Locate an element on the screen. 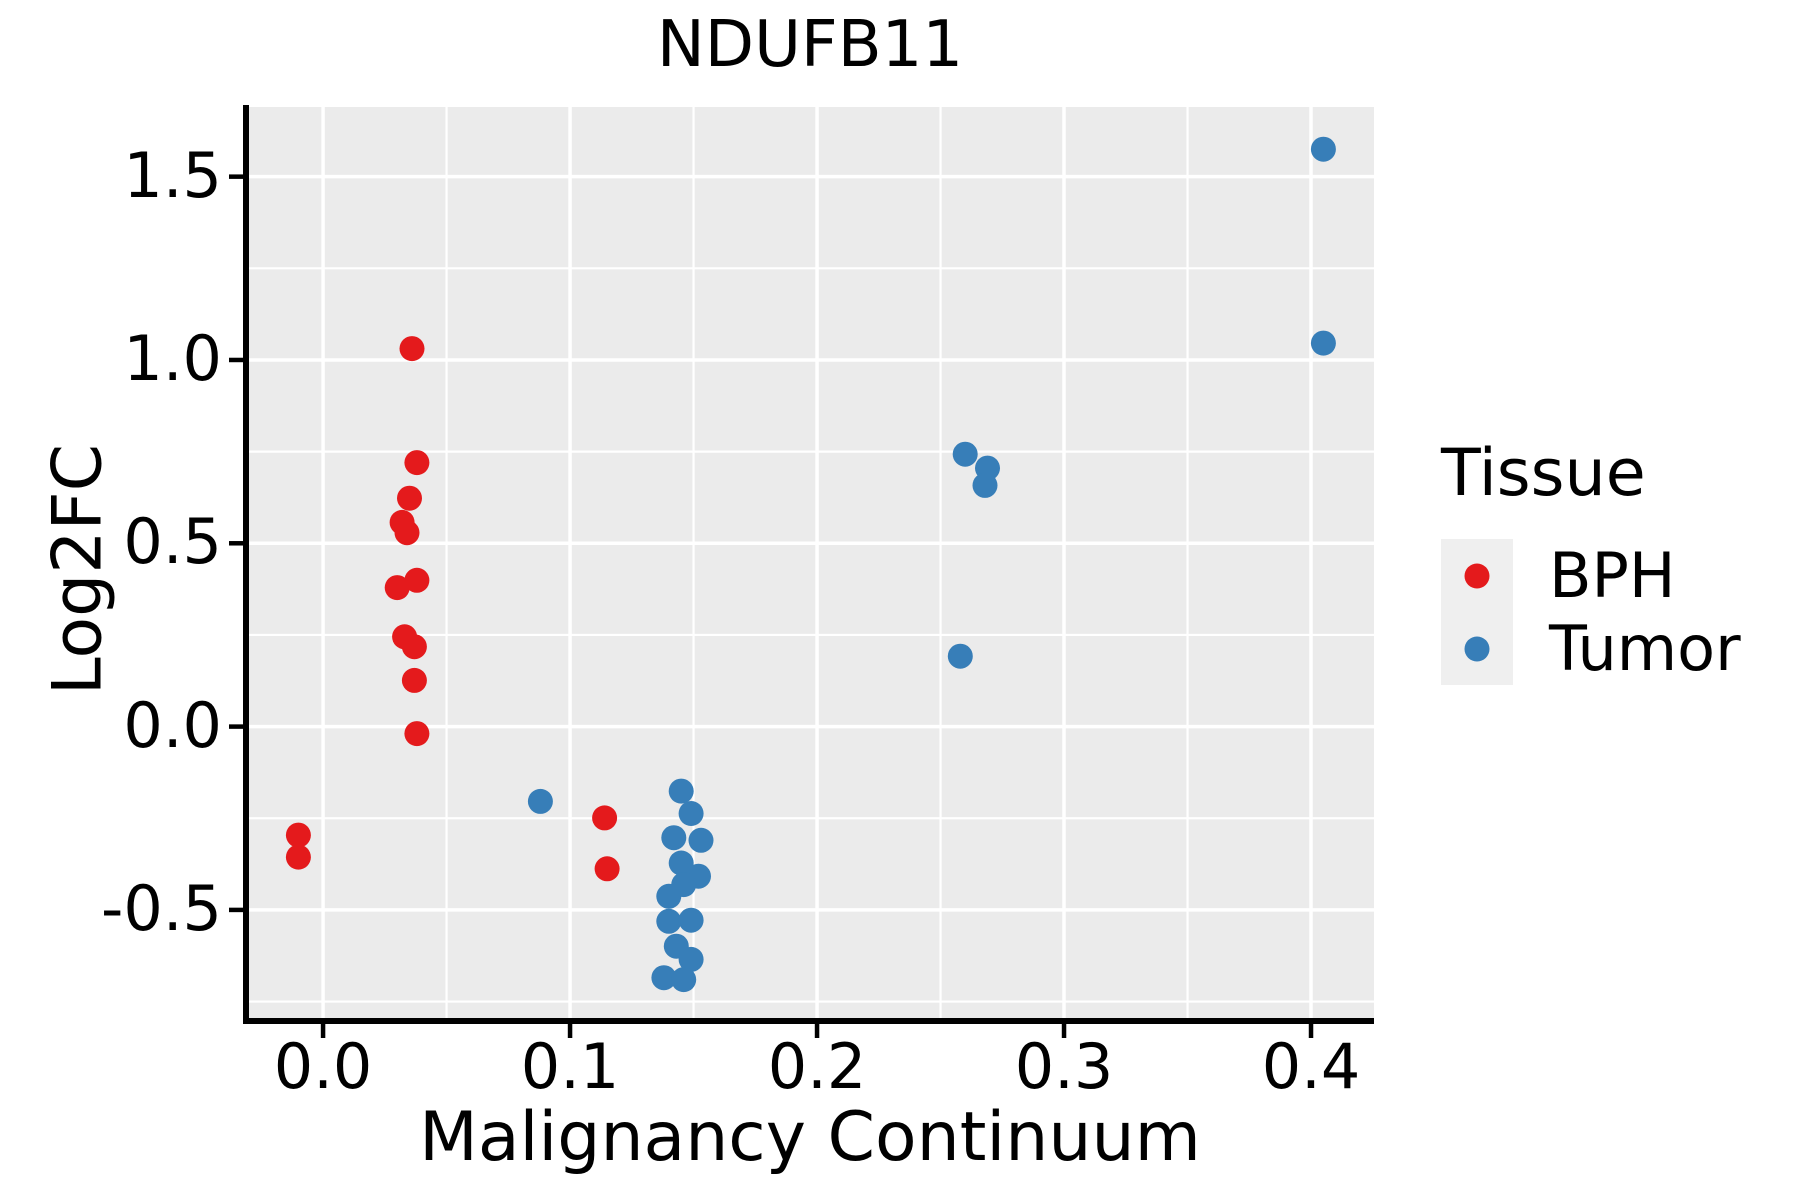 The width and height of the screenshot is (1800, 1200). legend: Tissue BPH Tumor is located at coordinates (1591, 560).